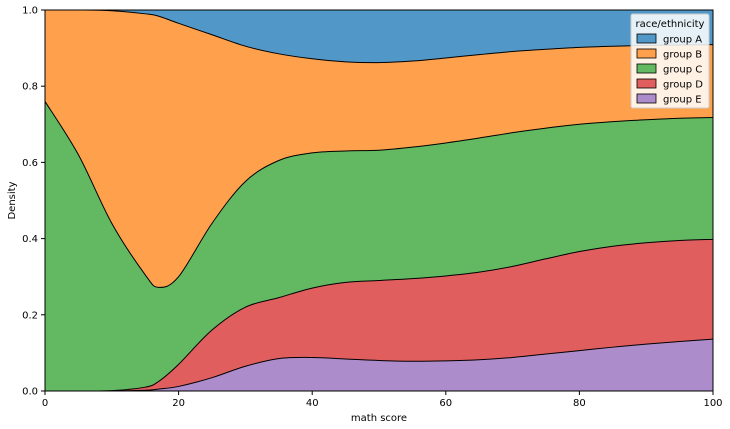 Image resolution: width=730 pixels, height=429 pixels. I want to click on x-tick-label: 80, so click(579, 403).